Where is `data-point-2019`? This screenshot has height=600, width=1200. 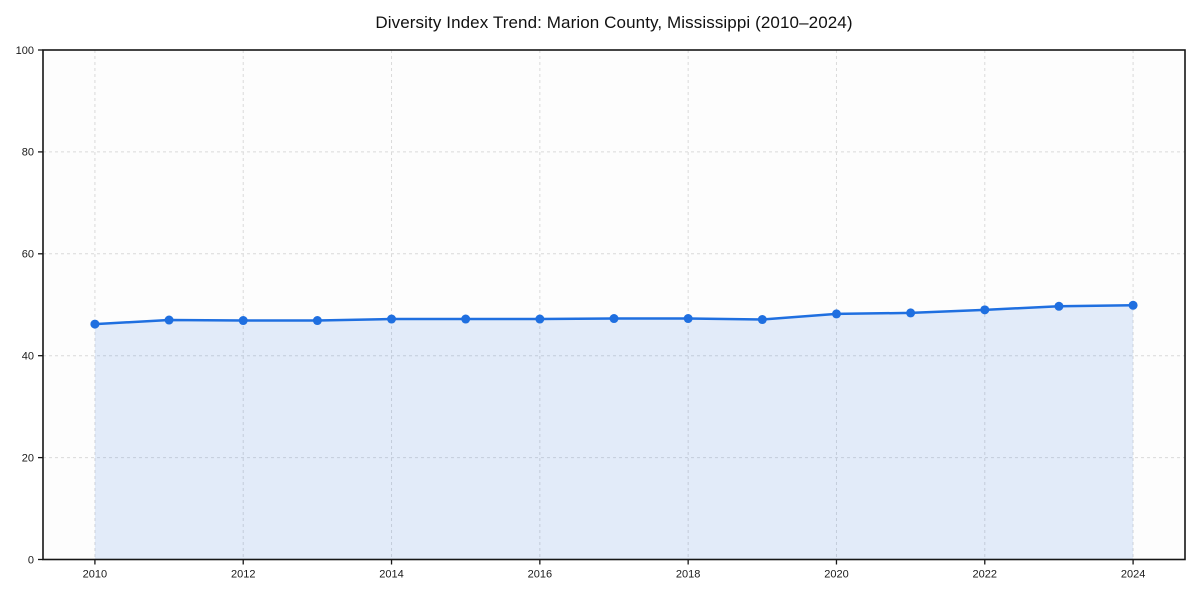 data-point-2019 is located at coordinates (762, 320).